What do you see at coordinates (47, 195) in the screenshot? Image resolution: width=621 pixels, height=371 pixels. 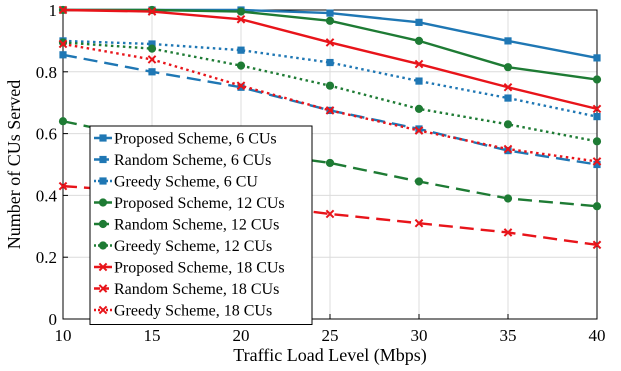 I see `y-tick-label: 0.4` at bounding box center [47, 195].